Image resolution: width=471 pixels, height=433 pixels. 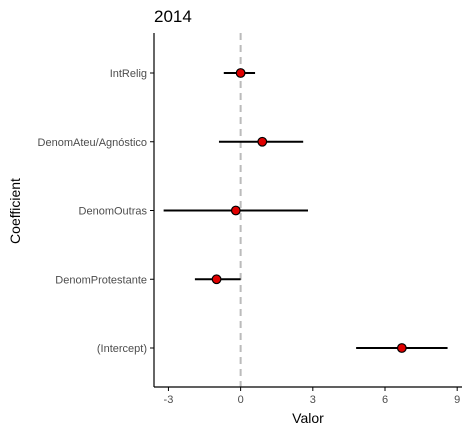 What do you see at coordinates (313, 400) in the screenshot?
I see `x-tick-label: 3` at bounding box center [313, 400].